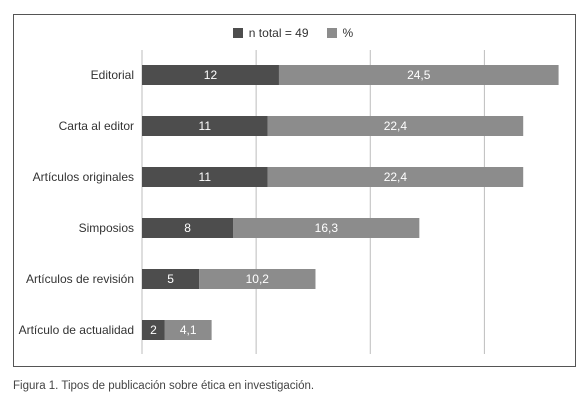 The height and width of the screenshot is (404, 586). Describe the element at coordinates (80, 279) in the screenshot. I see `category-label: Artículos de revisión` at that location.